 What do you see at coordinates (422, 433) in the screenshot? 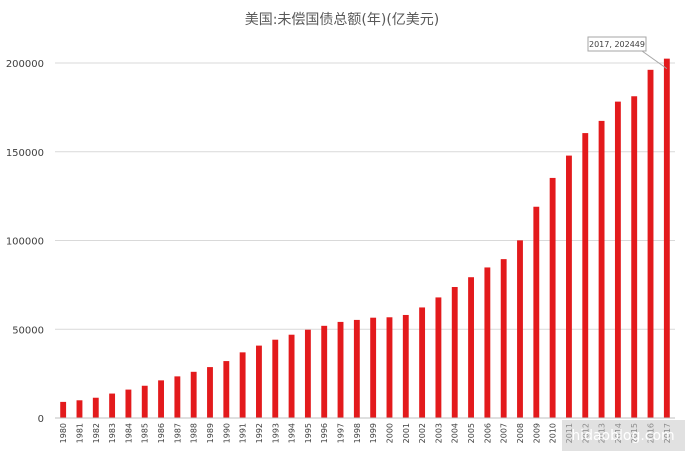
I see `x-tick-label: 2002` at bounding box center [422, 433].